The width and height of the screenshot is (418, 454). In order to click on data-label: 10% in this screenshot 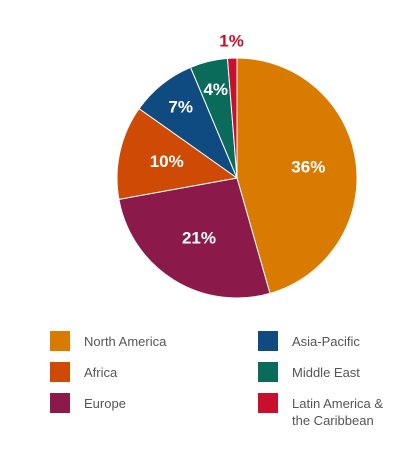, I will do `click(167, 161)`.